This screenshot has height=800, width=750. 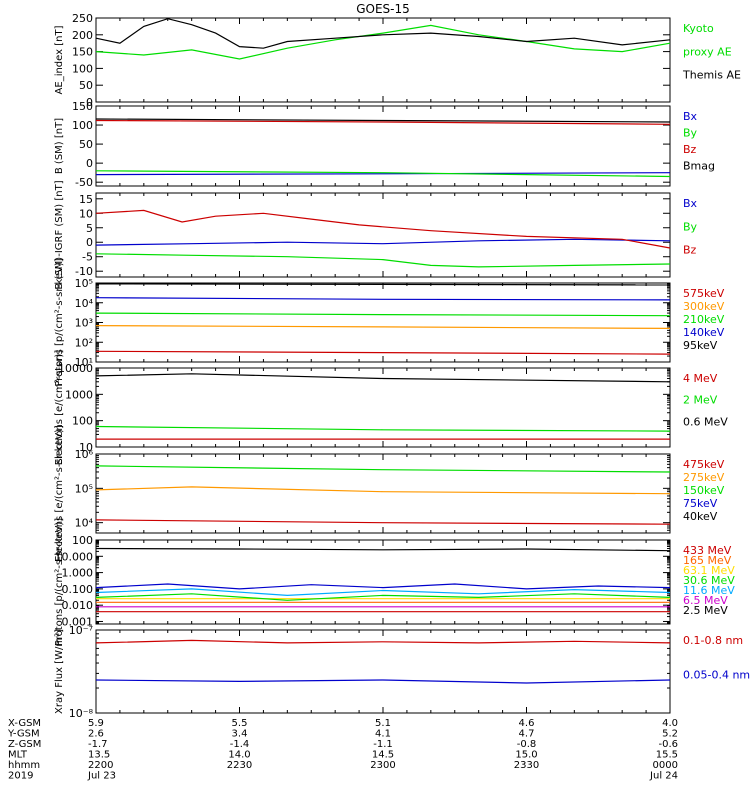 I want to click on legend-label: Bmag, so click(x=699, y=166).